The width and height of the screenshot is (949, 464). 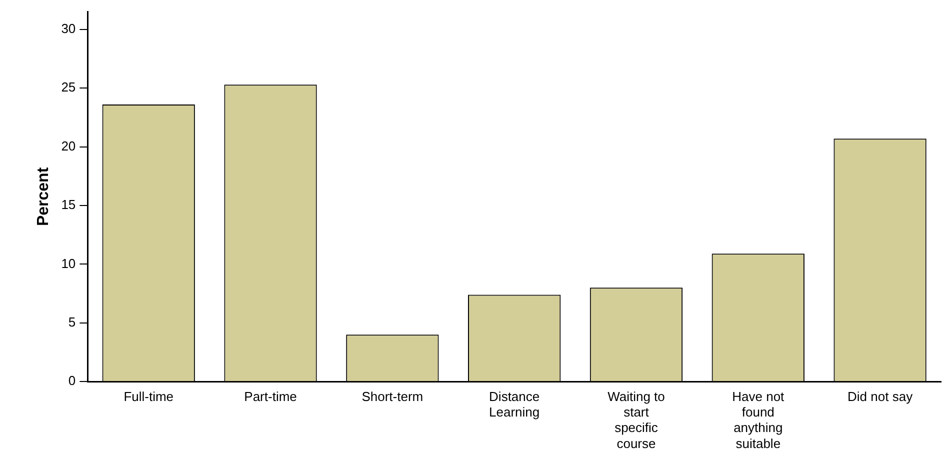 What do you see at coordinates (43, 196) in the screenshot?
I see `y-axis-title: Percent` at bounding box center [43, 196].